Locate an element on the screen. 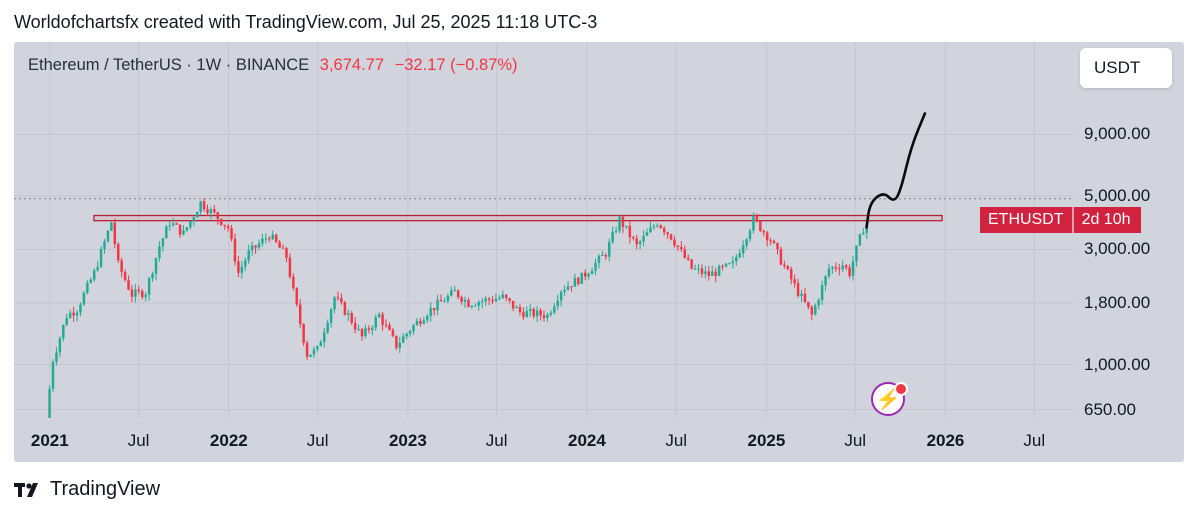 Image resolution: width=1200 pixels, height=516 pixels. notification-dot is located at coordinates (901, 389).